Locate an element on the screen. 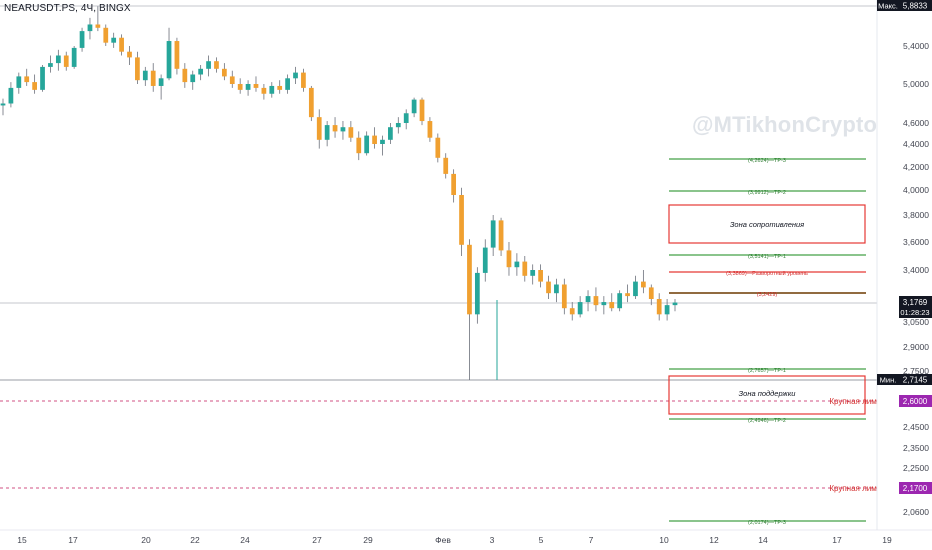 The height and width of the screenshot is (550, 932). price-tick-label: 3,6000 is located at coordinates (916, 242).